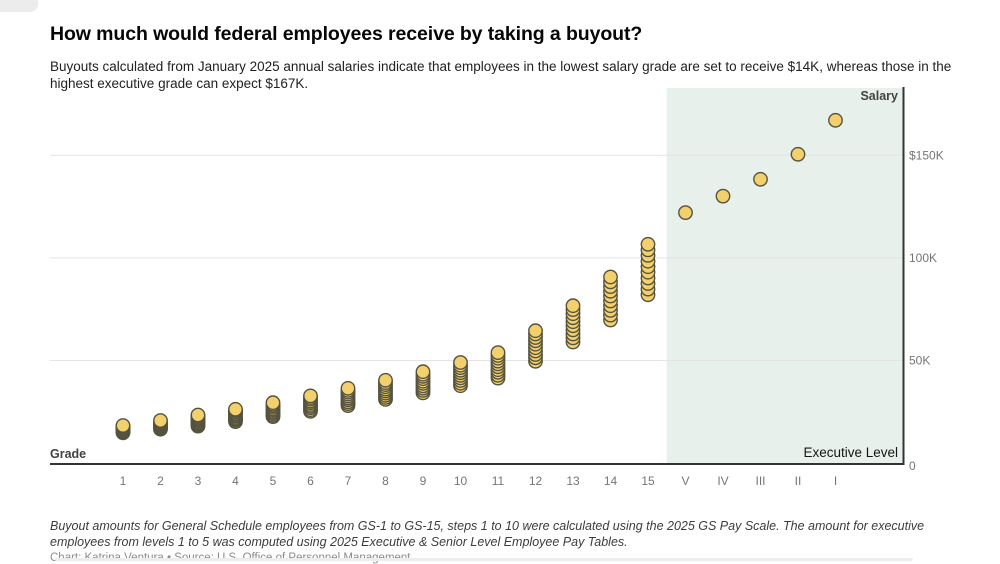 The width and height of the screenshot is (1000, 564). I want to click on x-tick-label-V: V, so click(685, 481).